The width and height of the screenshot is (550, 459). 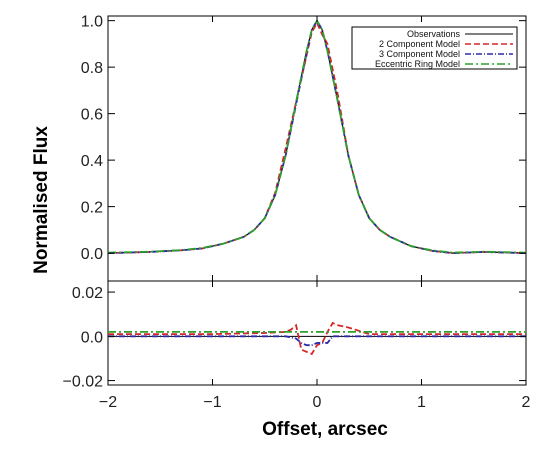 I want to click on residual-series-group, so click(x=317, y=338).